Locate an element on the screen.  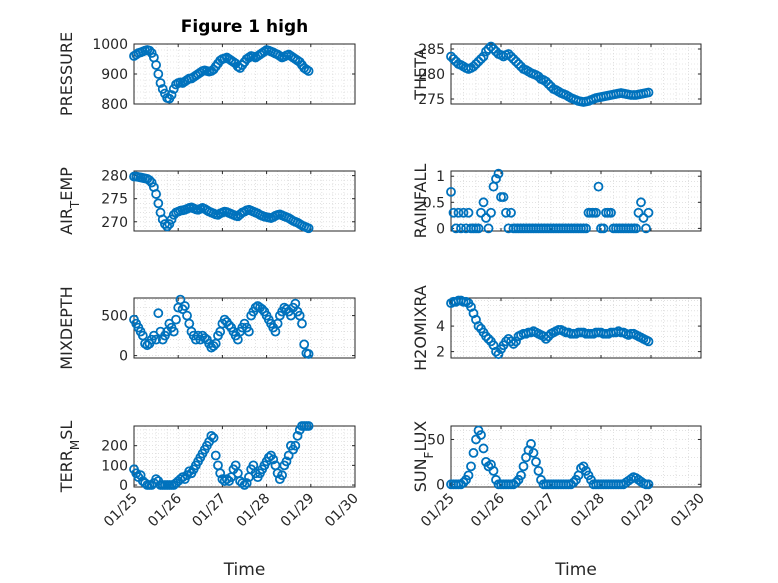
y-axis-label: AIRTEMP is located at coordinates (69, 201).